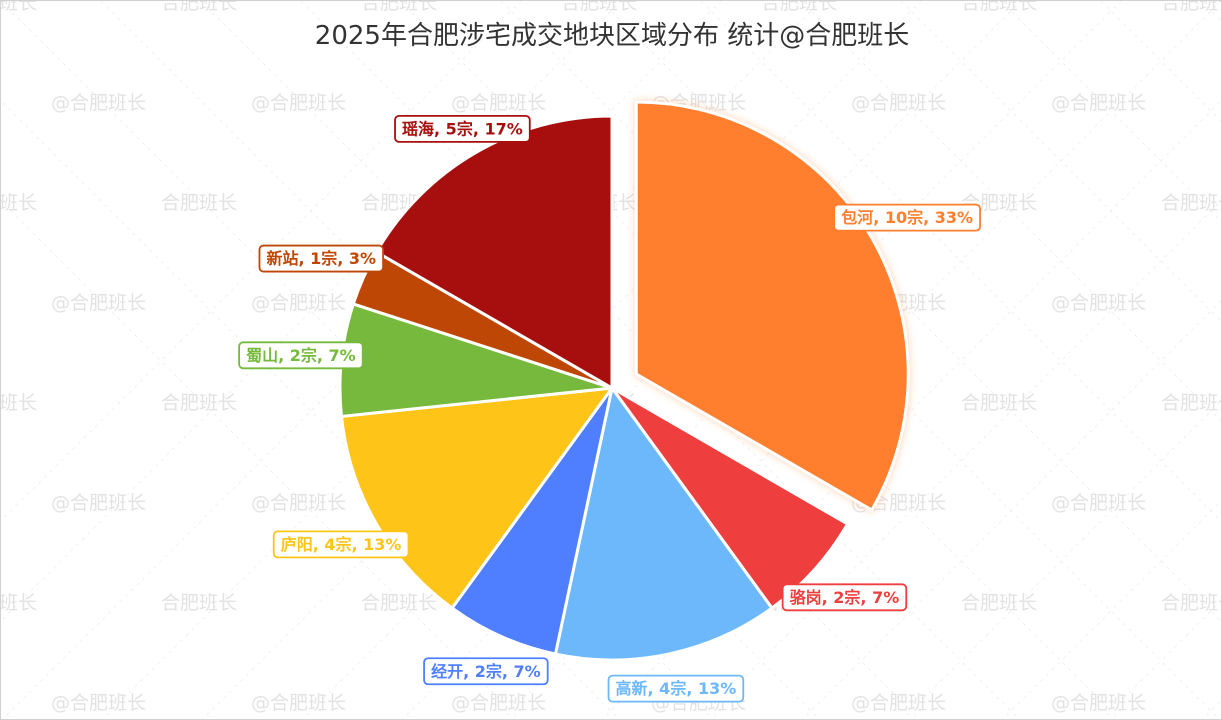 The image size is (1222, 720). Describe the element at coordinates (494, 252) in the screenshot. I see `pie-slice-瑶海` at that location.